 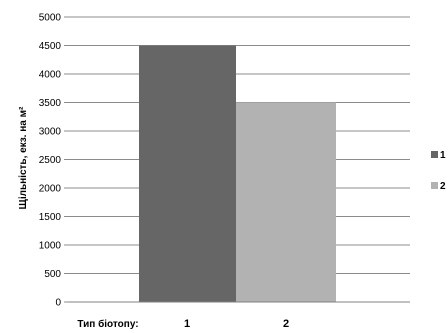 What do you see at coordinates (50, 189) in the screenshot?
I see `y-tick-label: 2000` at bounding box center [50, 189].